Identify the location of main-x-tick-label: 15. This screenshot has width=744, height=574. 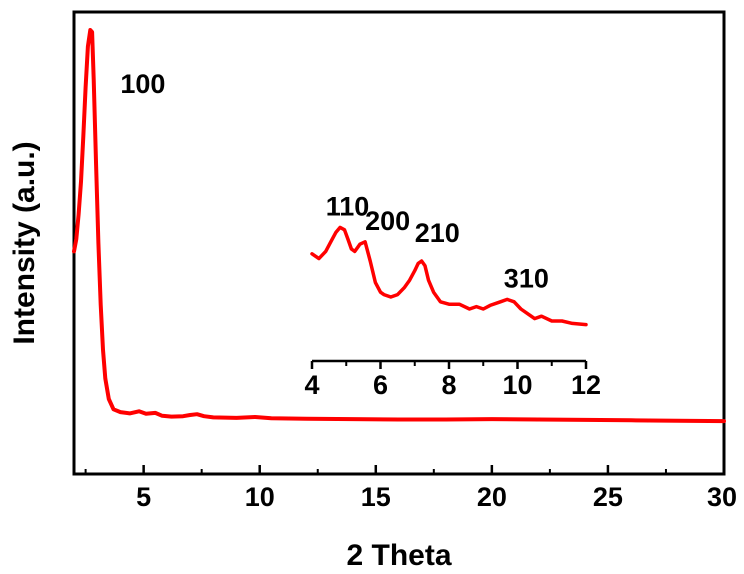
(376, 497).